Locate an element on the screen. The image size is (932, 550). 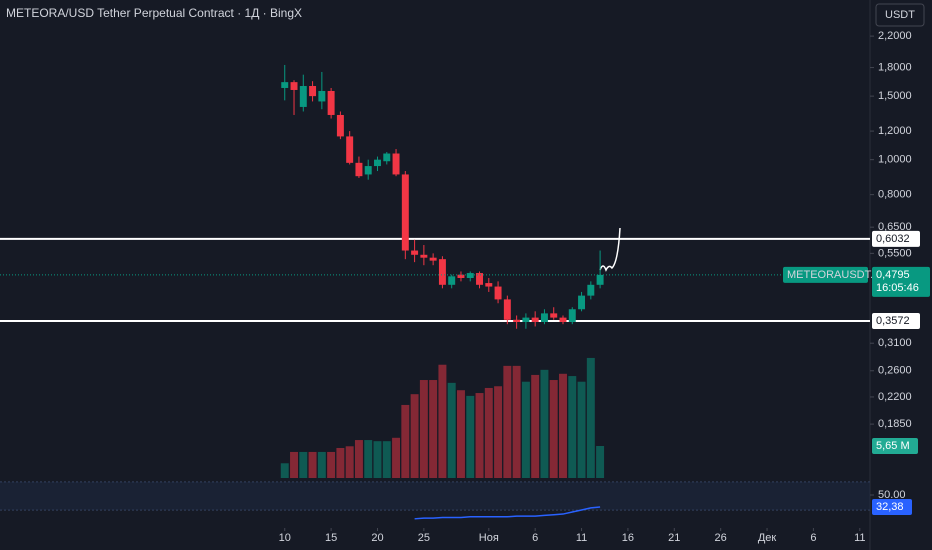
y-tick-label: 2,2000 is located at coordinates (895, 36).